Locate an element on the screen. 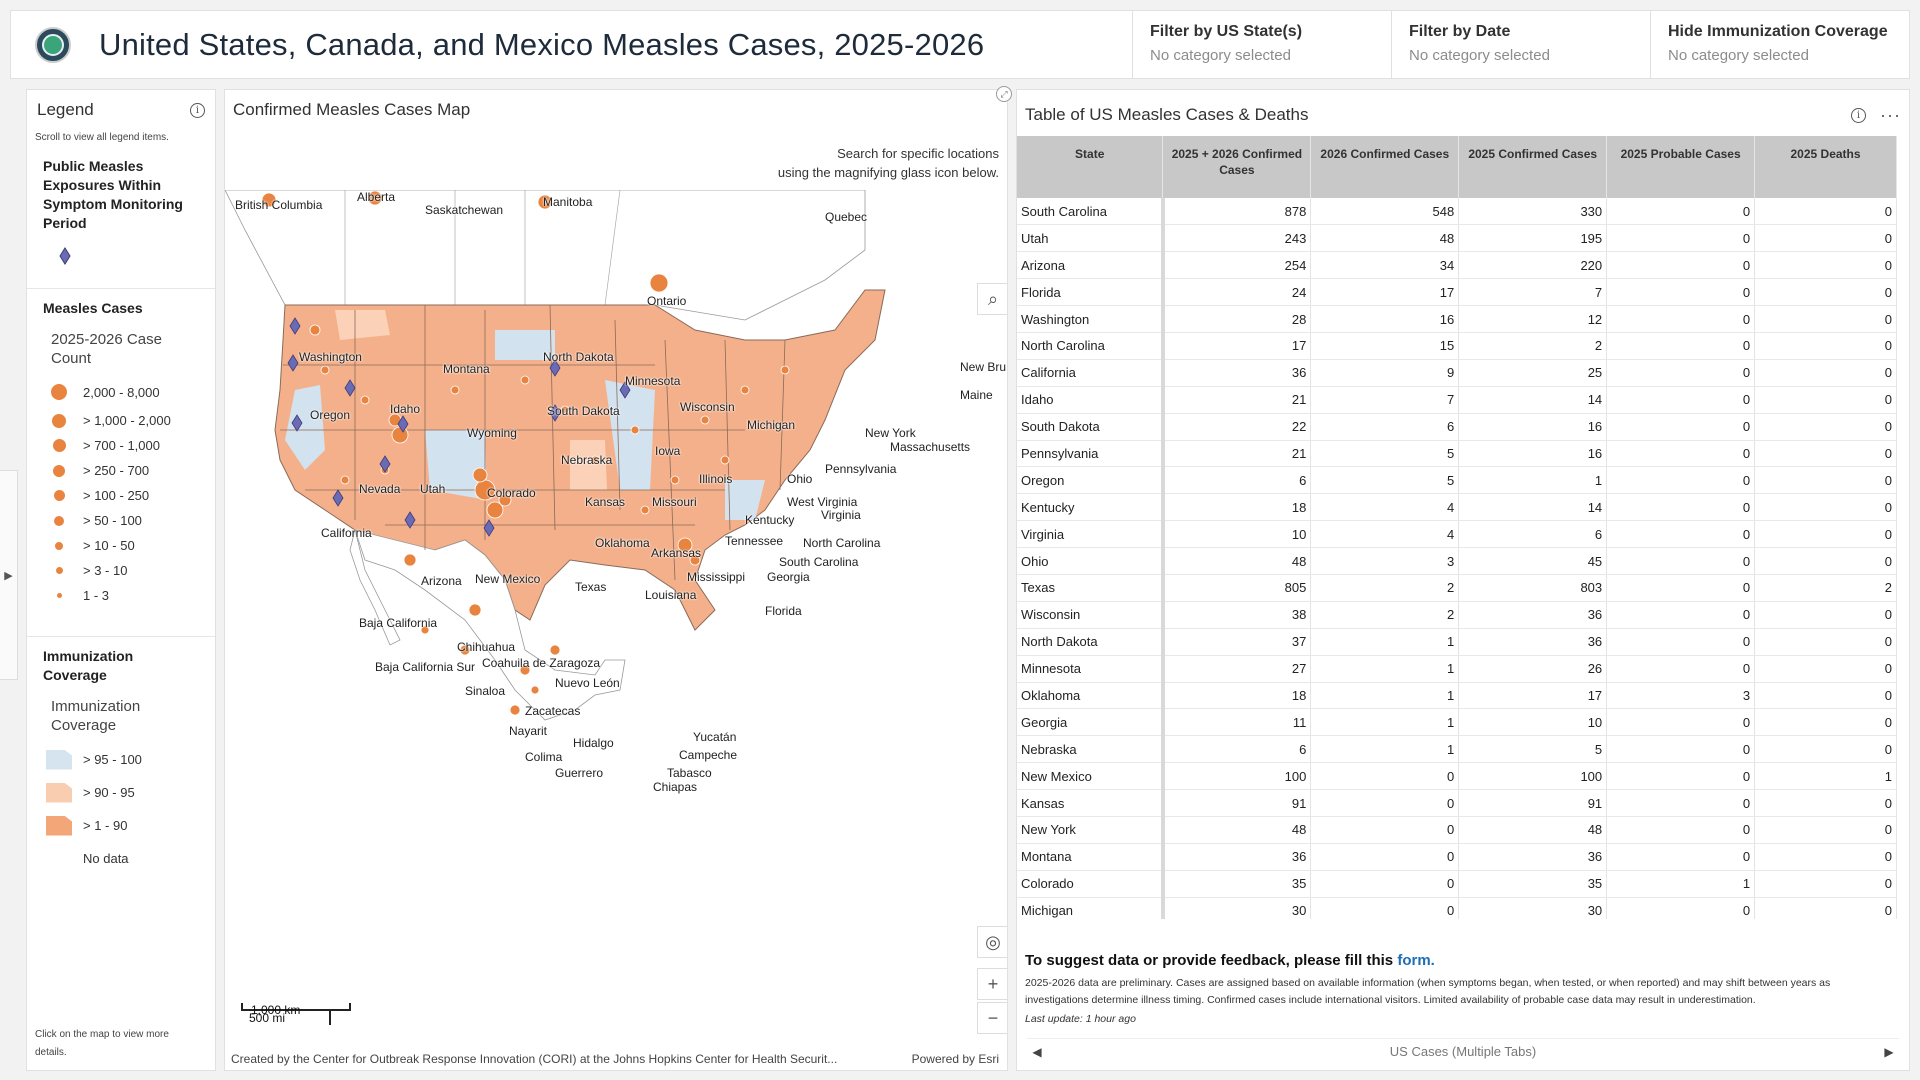  state-cell: Nebraska is located at coordinates (1091, 749).